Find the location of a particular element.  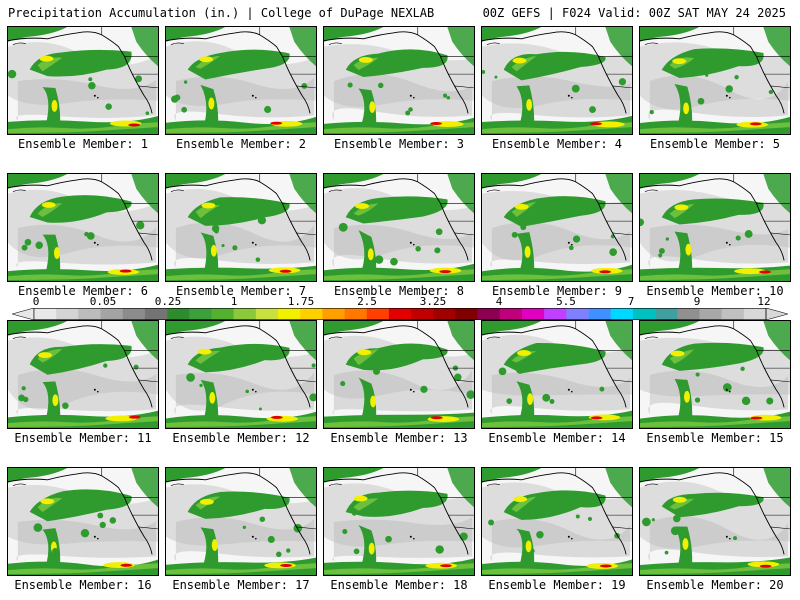

ensemble-member-label: Ensemble Member: 9 is located at coordinates (557, 291).